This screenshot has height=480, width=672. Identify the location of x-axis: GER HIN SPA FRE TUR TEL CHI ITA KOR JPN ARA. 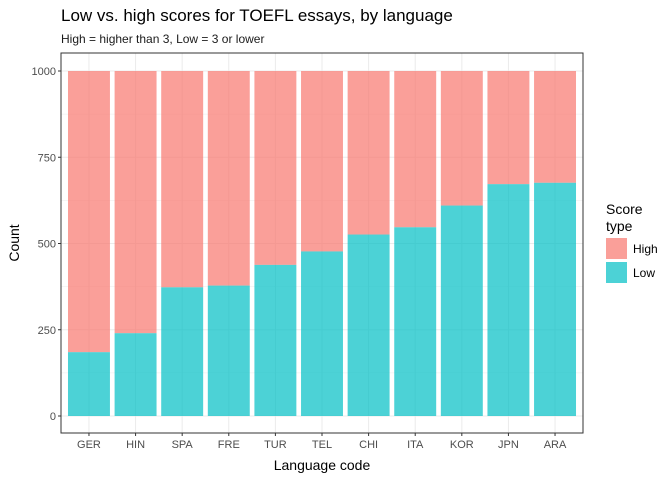
(322, 442).